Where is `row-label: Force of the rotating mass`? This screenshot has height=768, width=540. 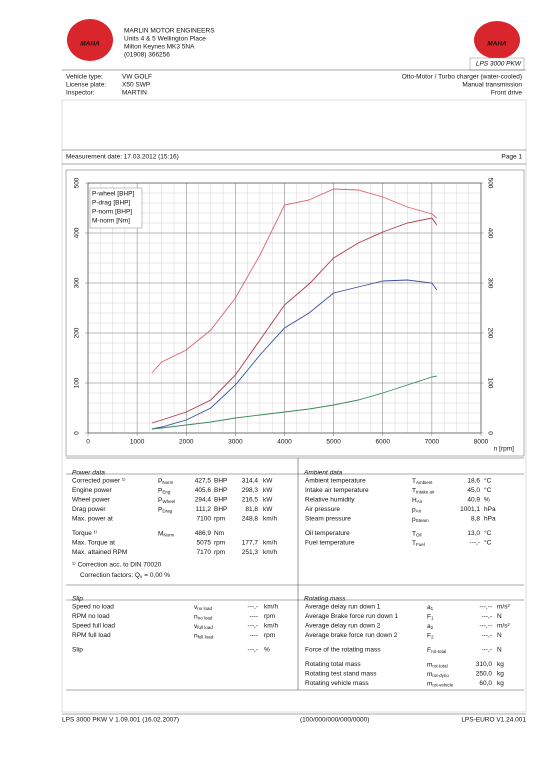 row-label: Force of the rotating mass is located at coordinates (343, 650).